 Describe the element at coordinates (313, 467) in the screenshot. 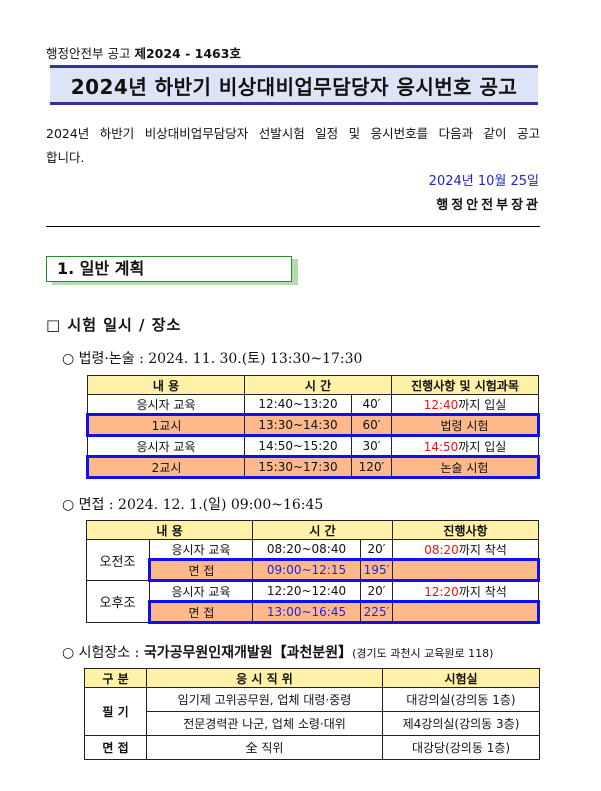

I see `schedule-row: 2교시 15:30~17:30 120′ 논술 시험` at that location.